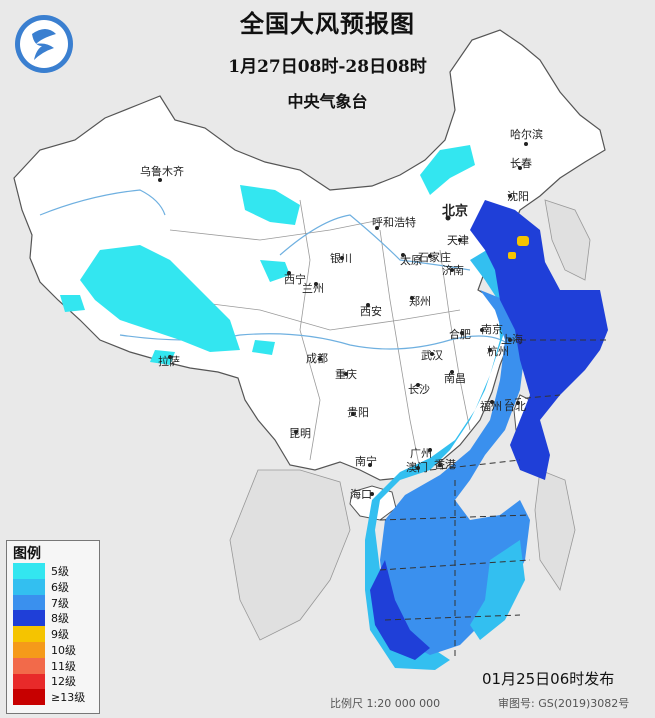 The image size is (655, 718). Describe the element at coordinates (567, 240) in the screenshot. I see `korea-peninsula` at that location.